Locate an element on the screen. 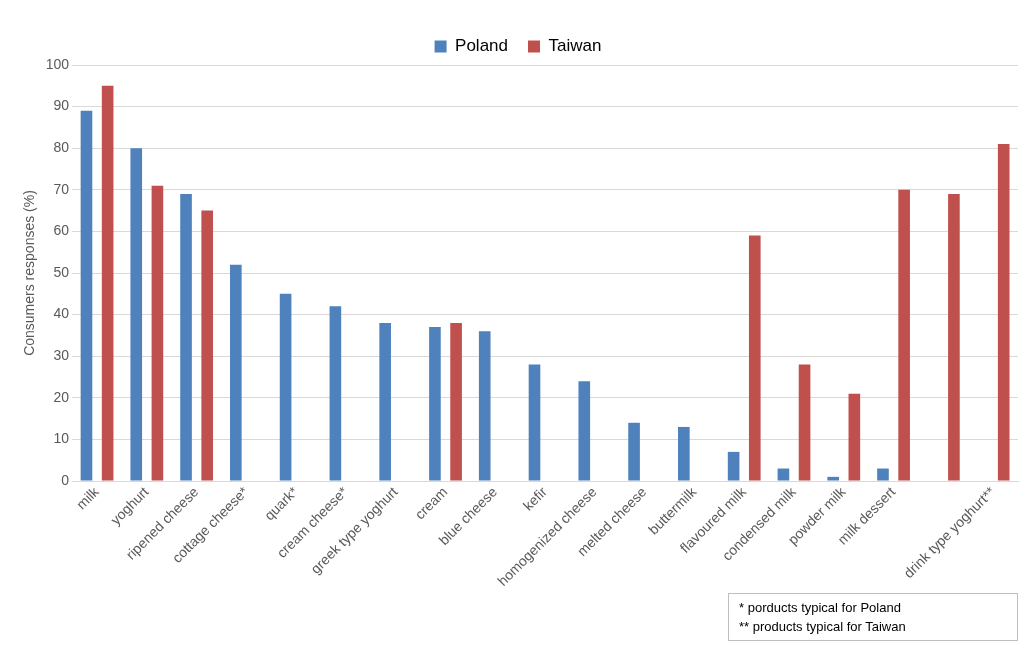 The image size is (1036, 652). text: ** products typical for Taiwan is located at coordinates (823, 627).